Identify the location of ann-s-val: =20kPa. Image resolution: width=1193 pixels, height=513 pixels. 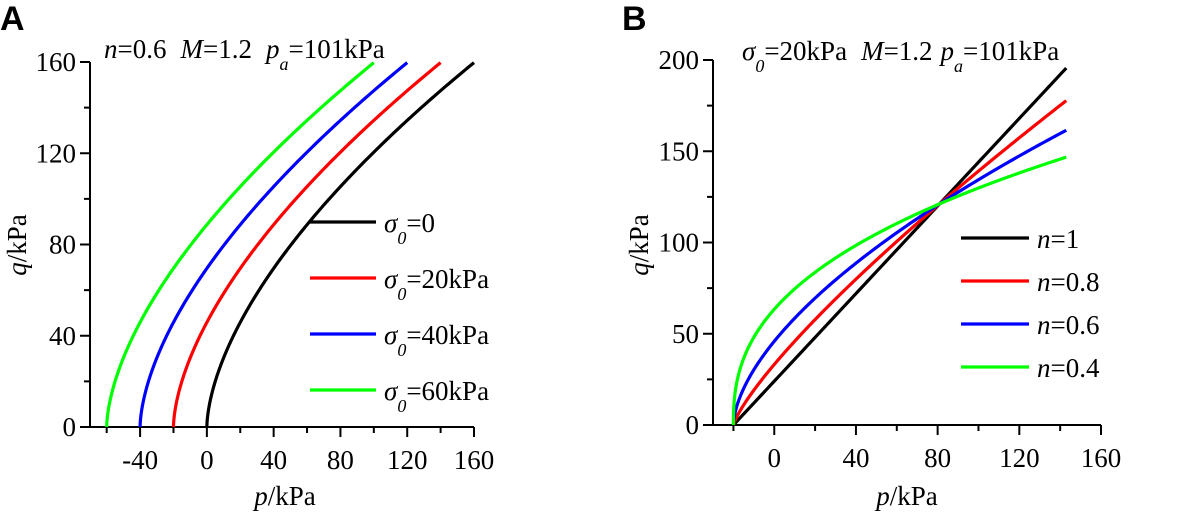
(805, 51).